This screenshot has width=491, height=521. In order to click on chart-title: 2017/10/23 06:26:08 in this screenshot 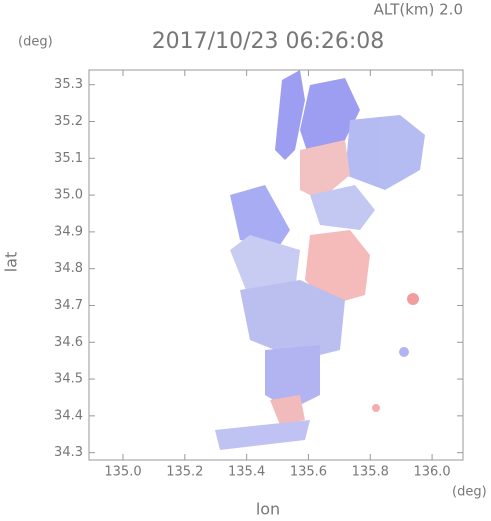, I will do `click(268, 41)`.